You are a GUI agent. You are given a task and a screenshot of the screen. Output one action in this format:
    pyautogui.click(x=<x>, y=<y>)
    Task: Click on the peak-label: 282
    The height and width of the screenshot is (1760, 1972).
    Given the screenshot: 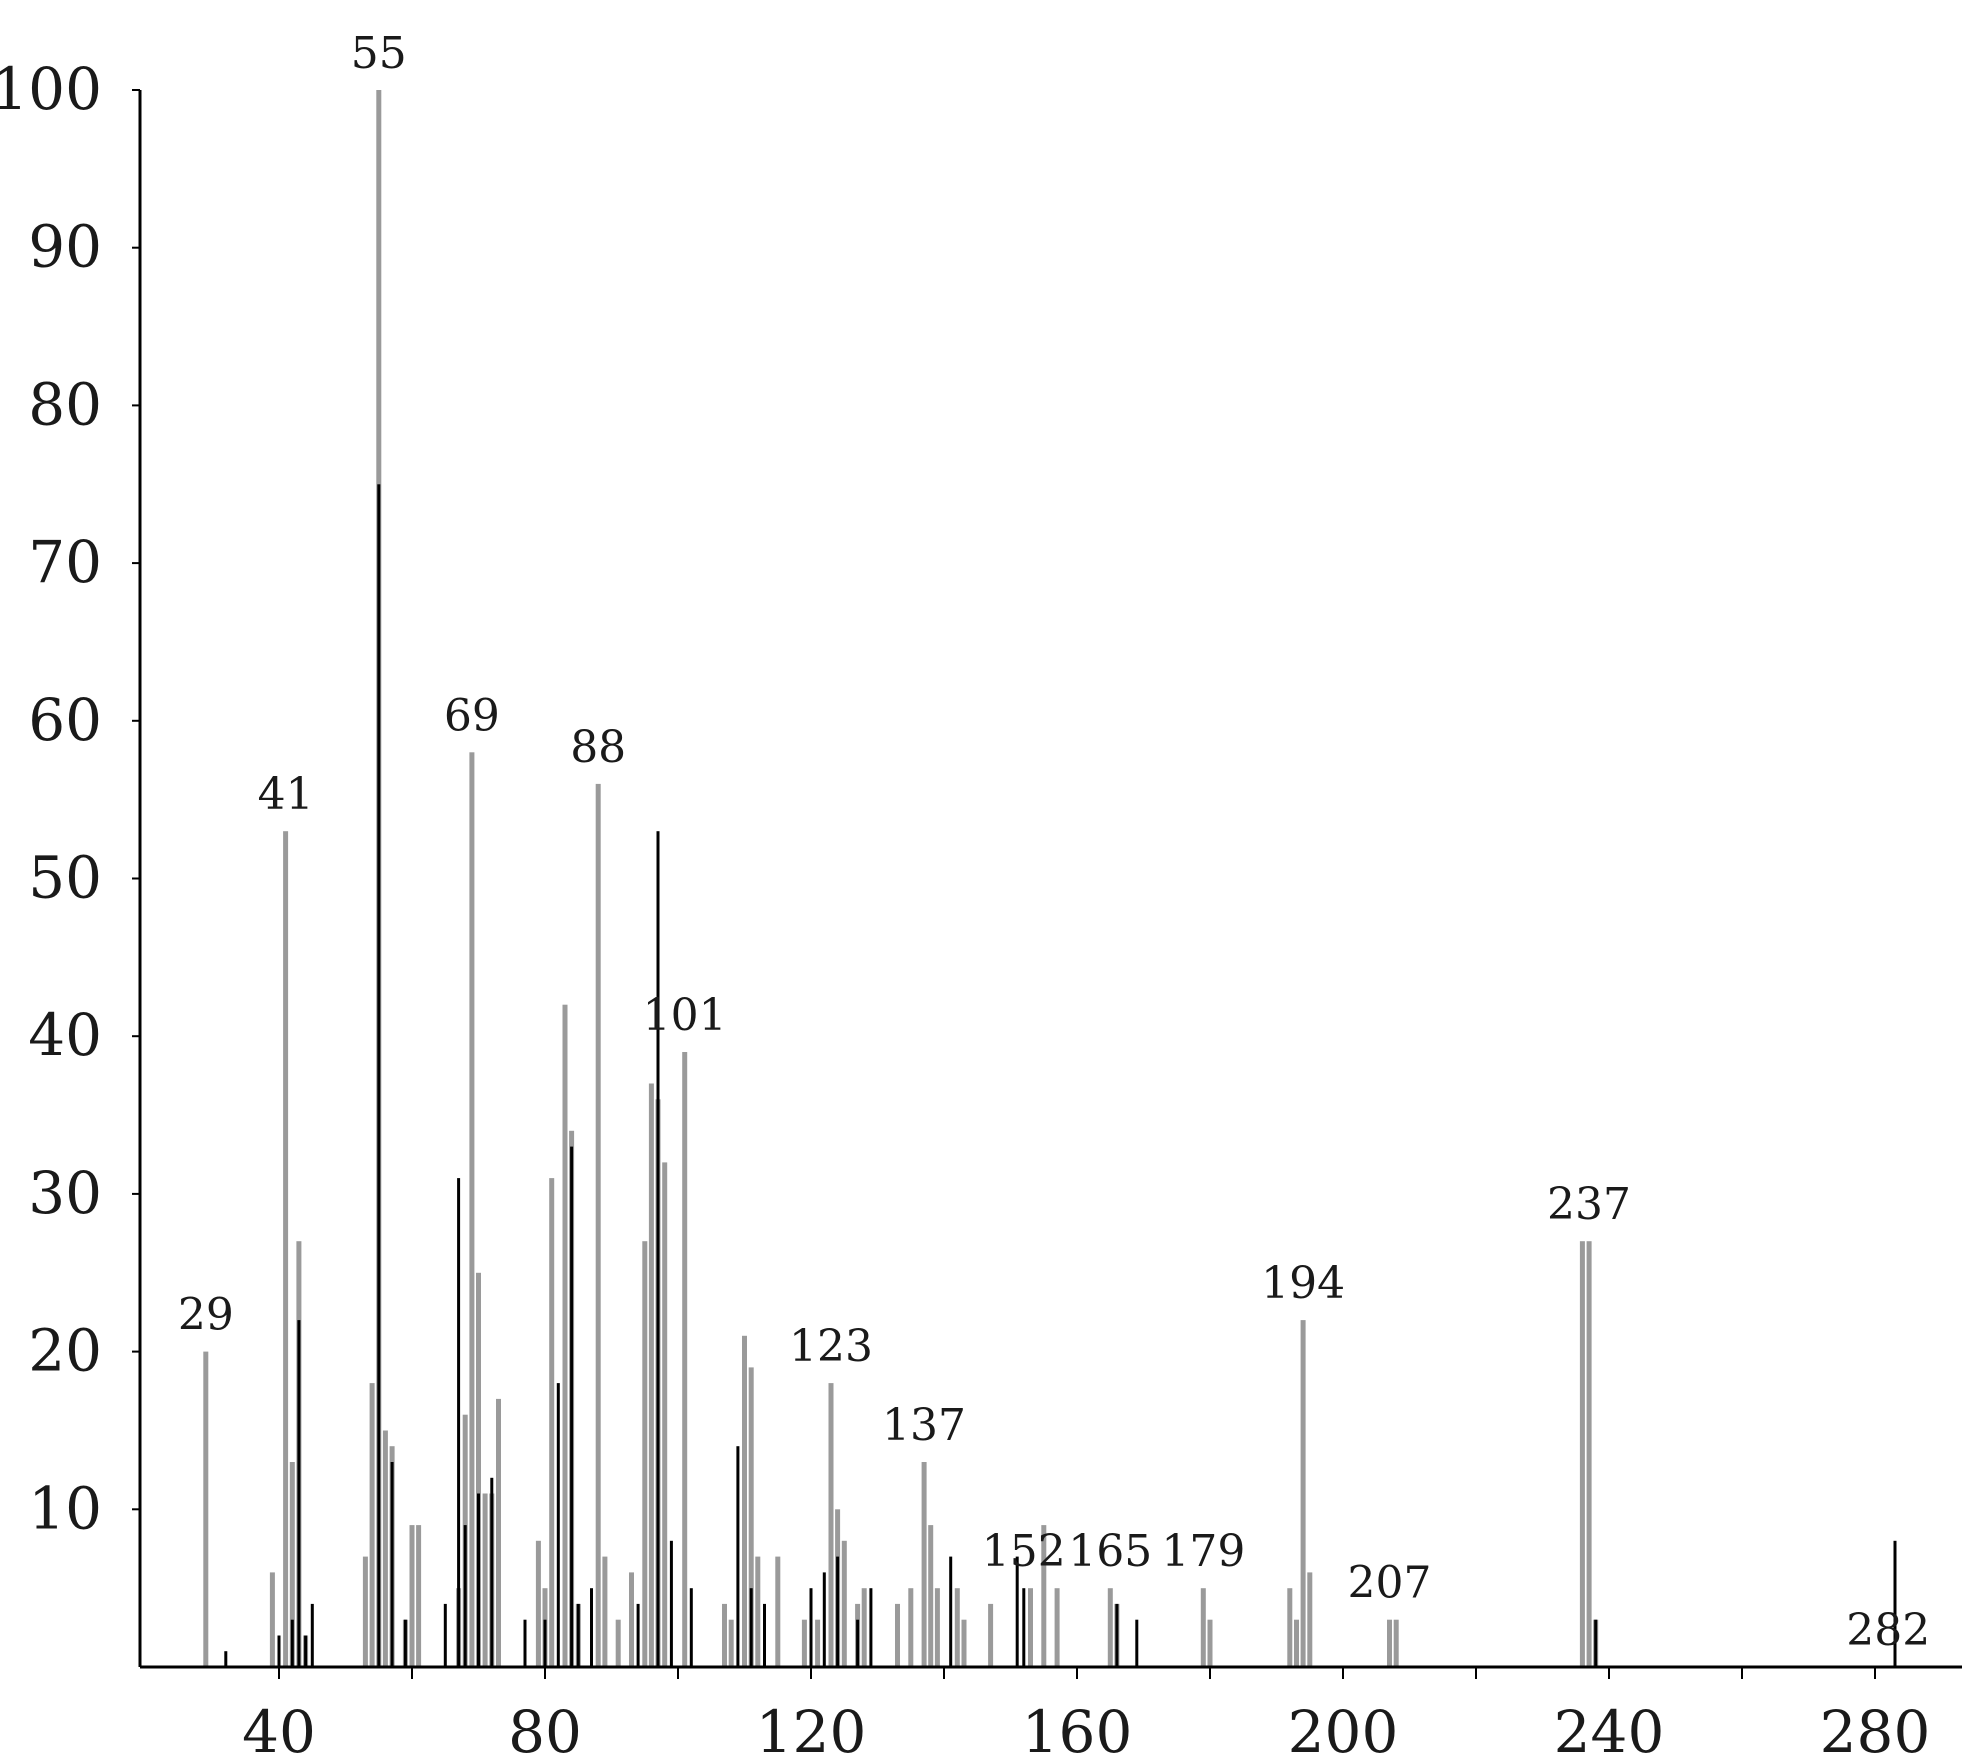 What is the action you would take?
    pyautogui.click(x=1888, y=1630)
    